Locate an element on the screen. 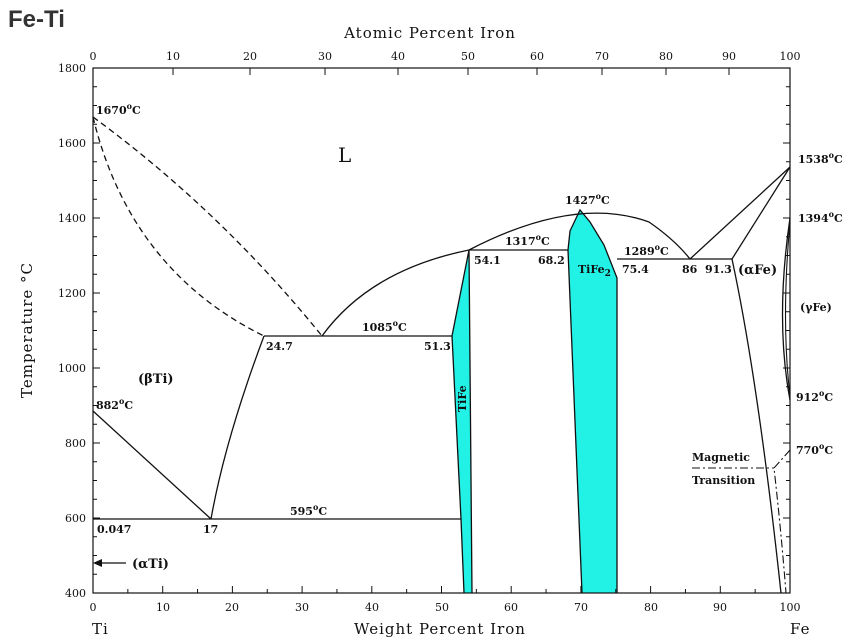 This screenshot has width=857, height=644. gamma-fe-label: (γFe) is located at coordinates (816, 307).